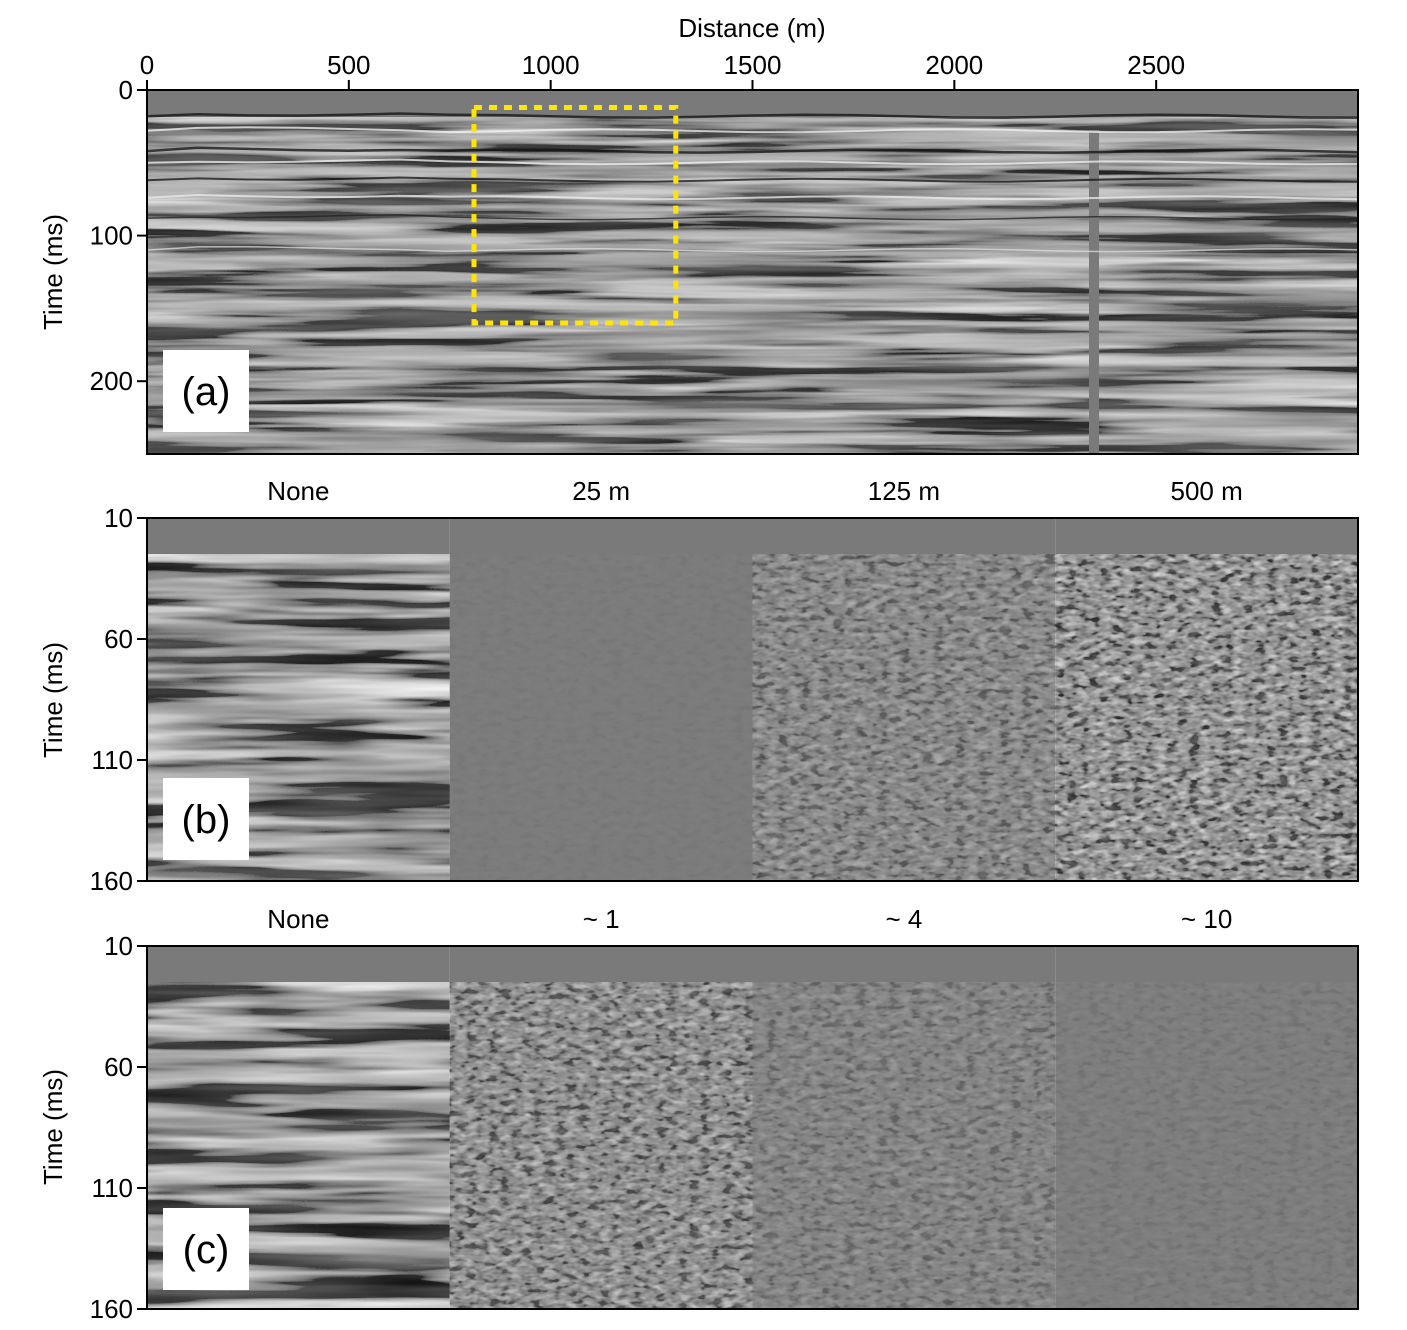  I want to click on panel-a-tag-box, so click(206, 391).